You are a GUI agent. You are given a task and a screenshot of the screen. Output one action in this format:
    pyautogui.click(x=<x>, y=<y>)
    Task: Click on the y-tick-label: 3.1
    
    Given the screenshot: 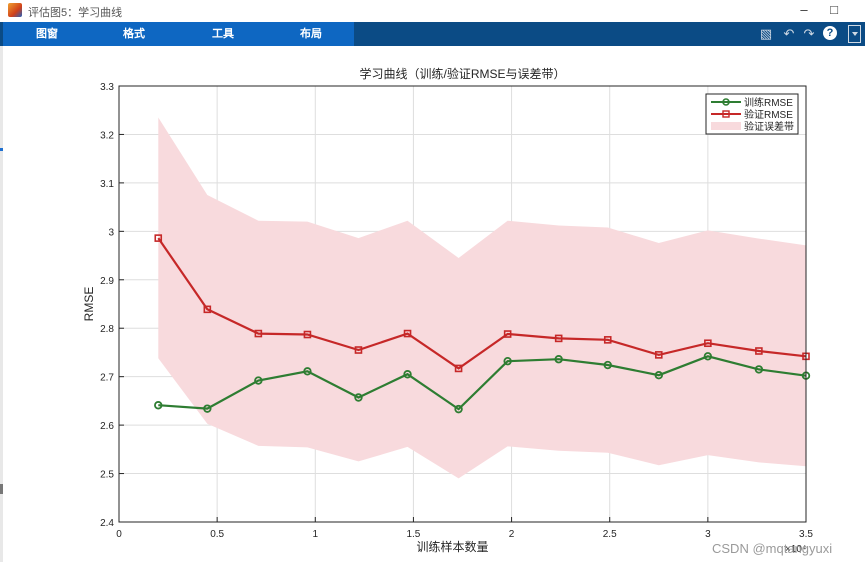 What is the action you would take?
    pyautogui.click(x=107, y=184)
    